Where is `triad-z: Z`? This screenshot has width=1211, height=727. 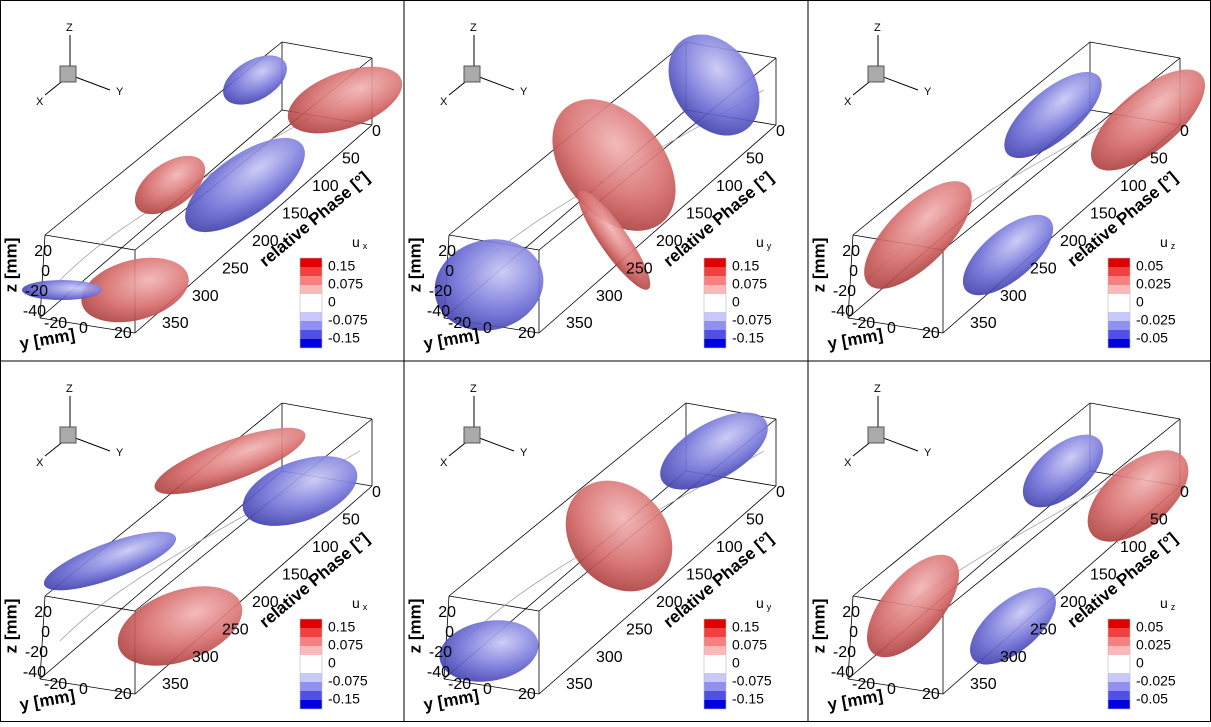 triad-z: Z is located at coordinates (473, 28).